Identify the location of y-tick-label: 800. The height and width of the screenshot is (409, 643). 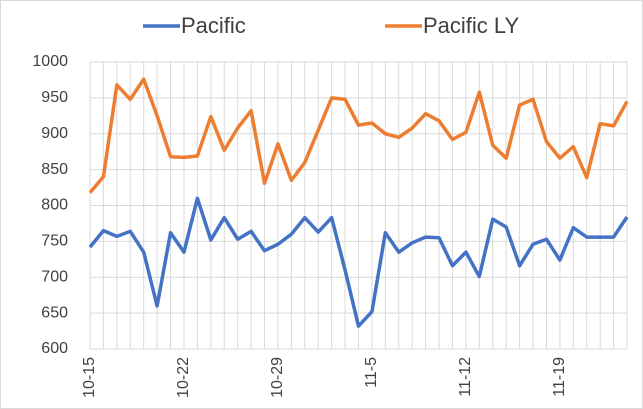
(54, 205).